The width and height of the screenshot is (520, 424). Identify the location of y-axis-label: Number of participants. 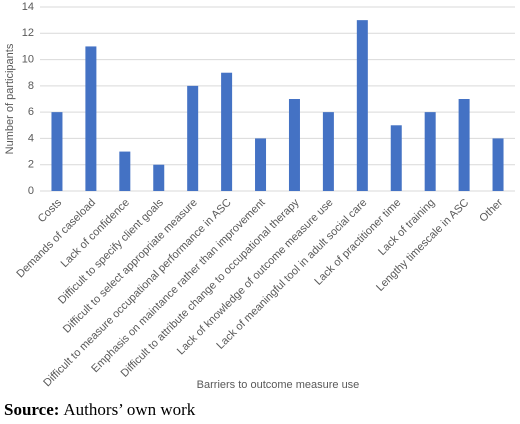
(10, 98).